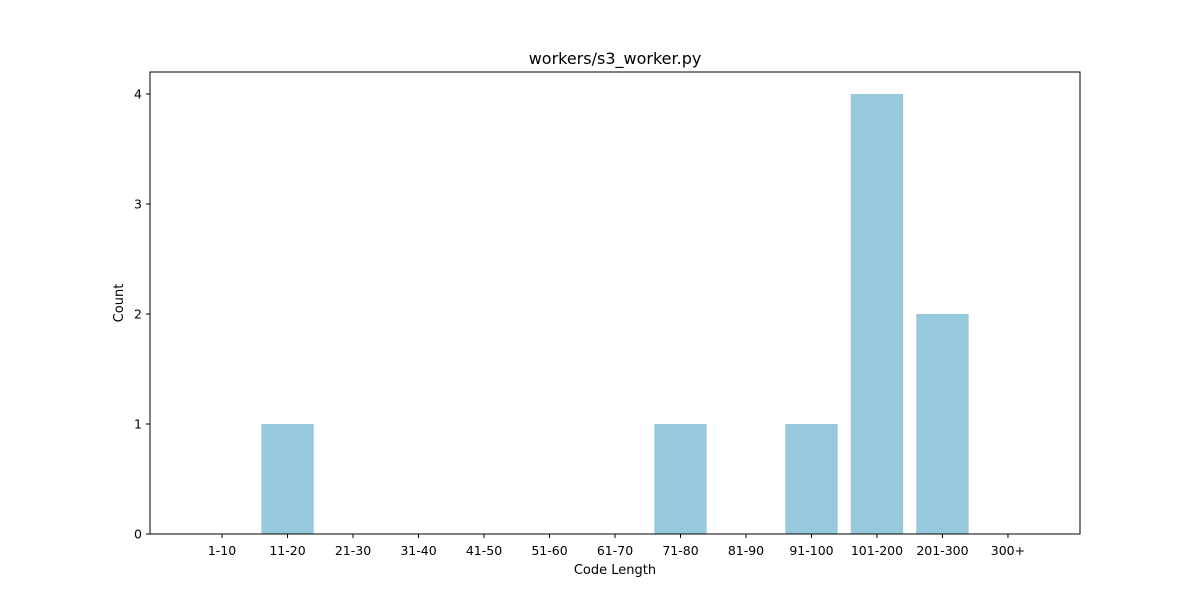  What do you see at coordinates (138, 424) in the screenshot?
I see `y-tick-label: 1` at bounding box center [138, 424].